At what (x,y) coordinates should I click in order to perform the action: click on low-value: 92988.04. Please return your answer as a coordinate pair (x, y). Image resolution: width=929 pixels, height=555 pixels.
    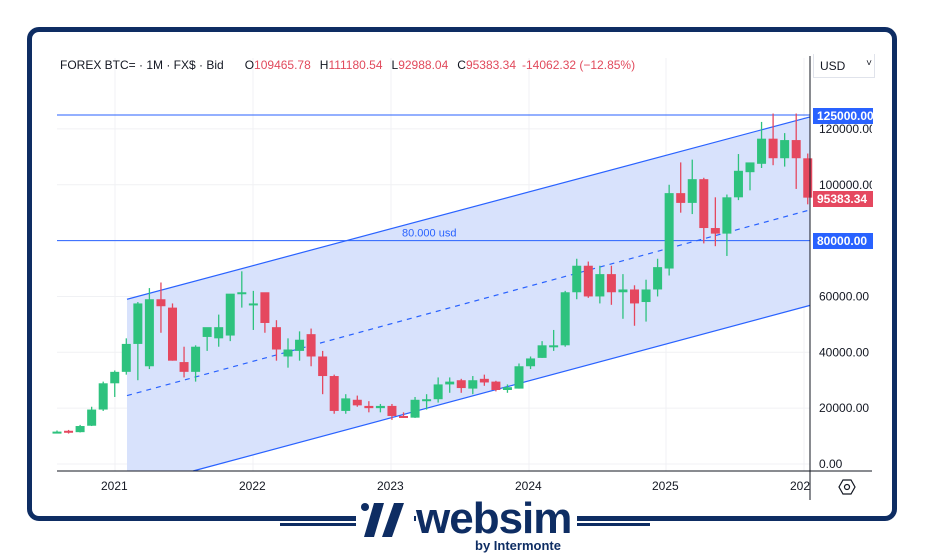
    Looking at the image, I should click on (423, 65).